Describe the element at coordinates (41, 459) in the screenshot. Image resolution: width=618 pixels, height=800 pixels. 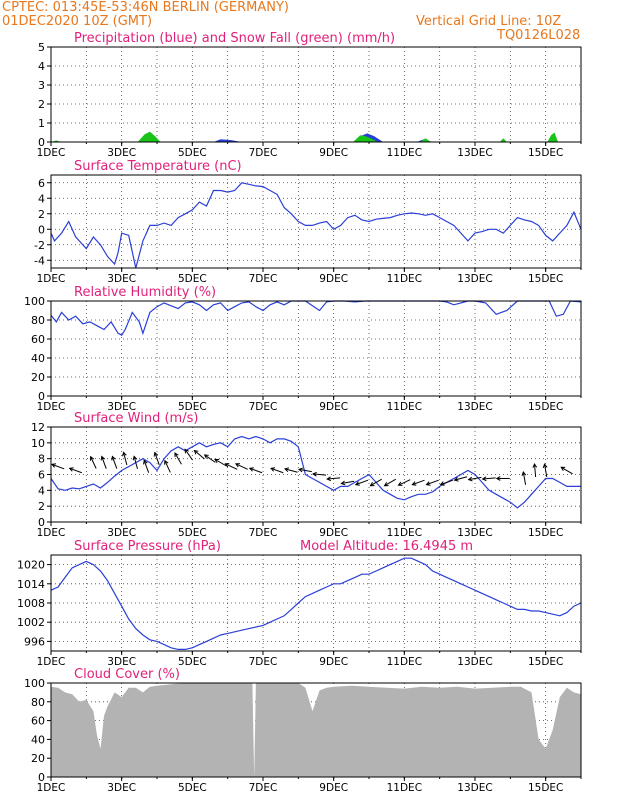
I see `y-tick-label: 8` at that location.